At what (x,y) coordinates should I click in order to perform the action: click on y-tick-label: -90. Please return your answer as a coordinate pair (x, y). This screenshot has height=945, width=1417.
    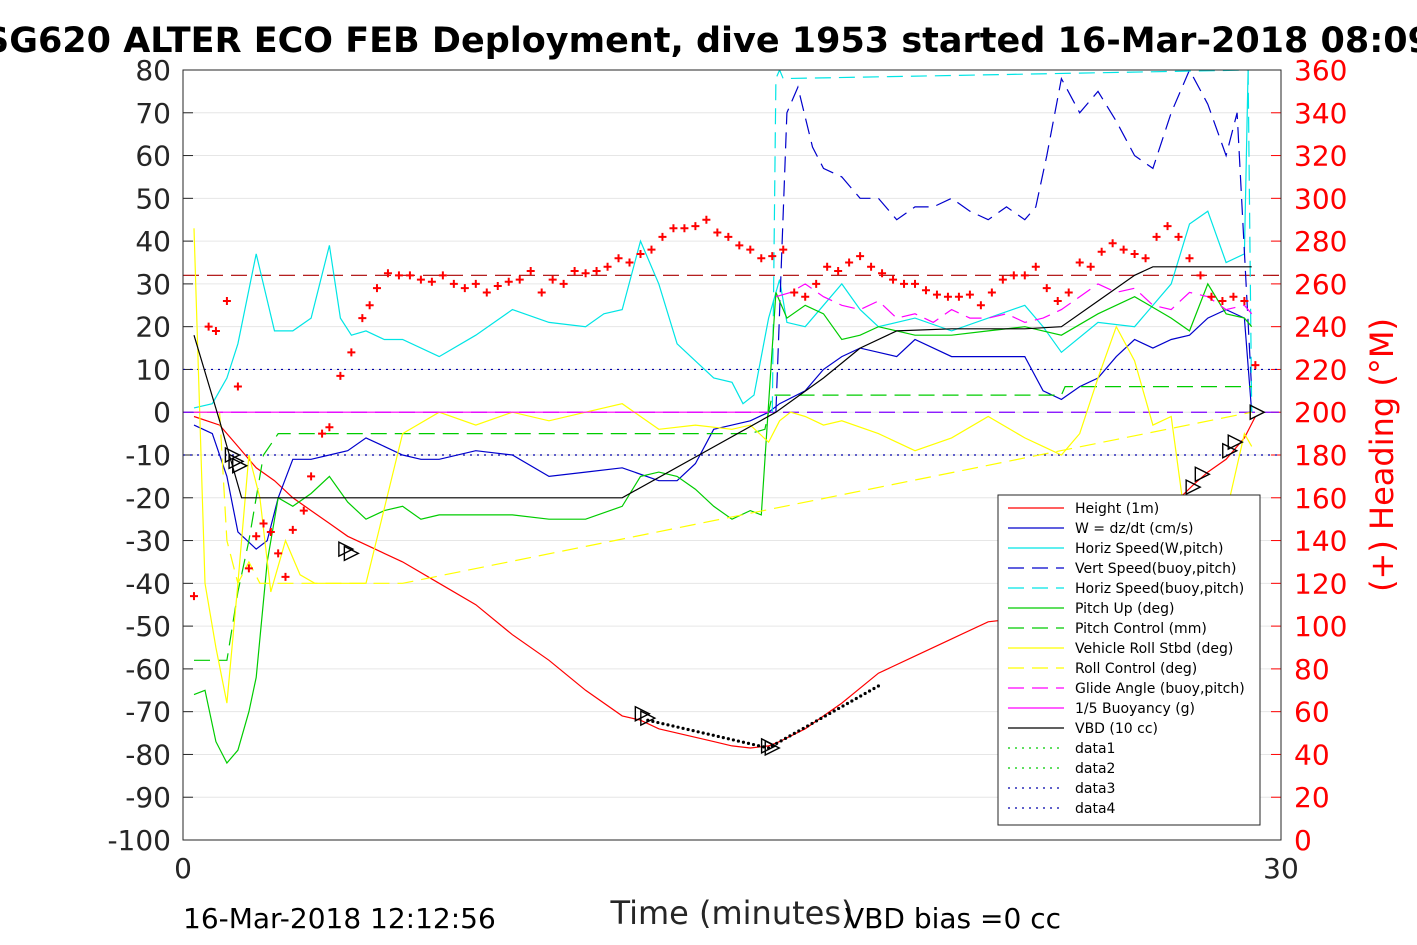
    Looking at the image, I should click on (148, 797).